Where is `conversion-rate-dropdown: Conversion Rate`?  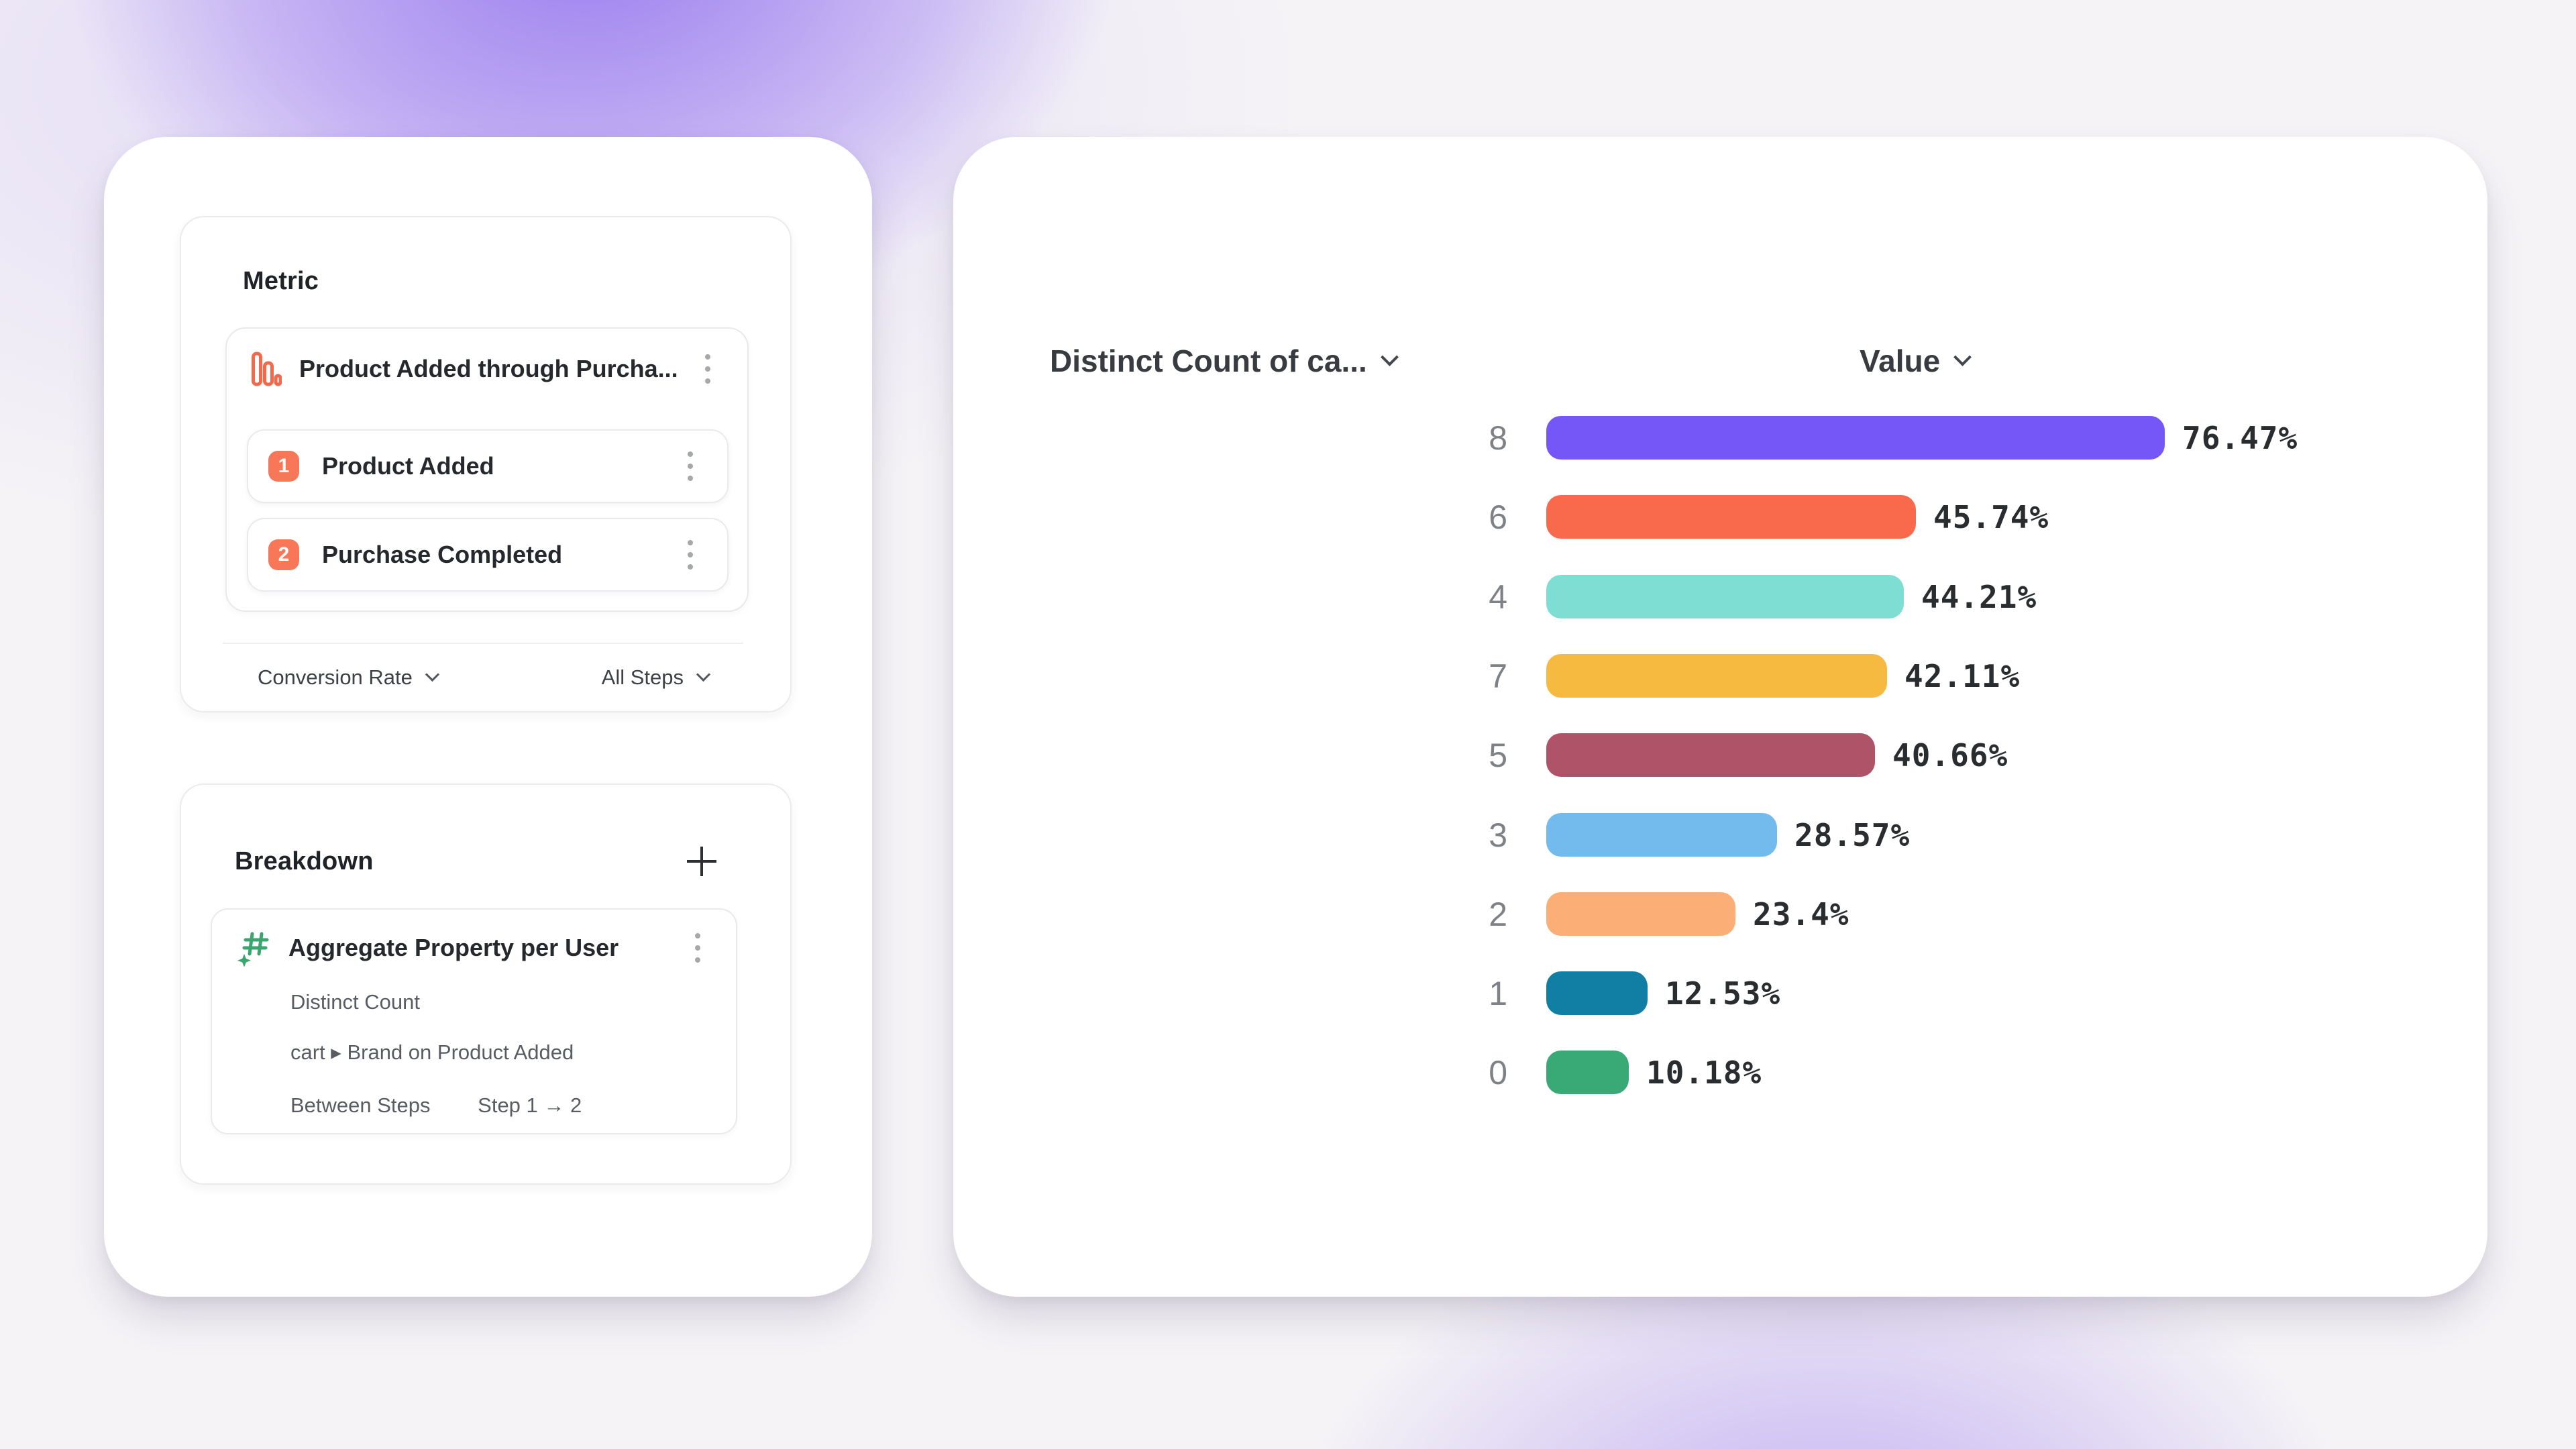 conversion-rate-dropdown: Conversion Rate is located at coordinates (349, 677).